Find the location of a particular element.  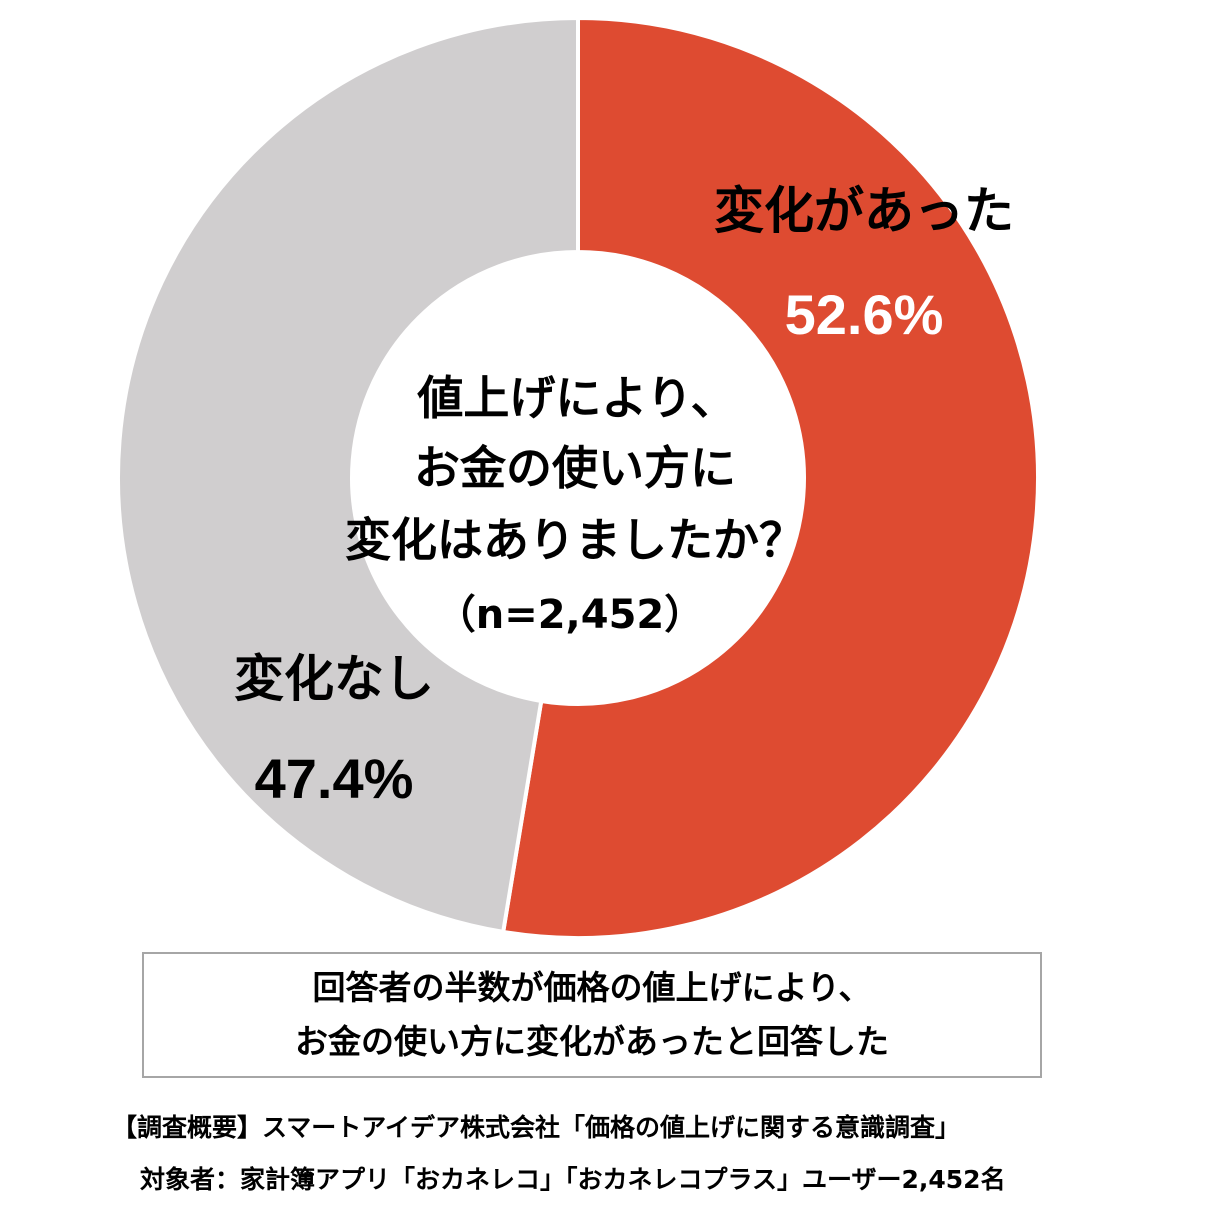

survey-overview: 【調査概要】スマートアイデア株式会社「価格の値上げに関する意識調査」 is located at coordinates (536, 1127).